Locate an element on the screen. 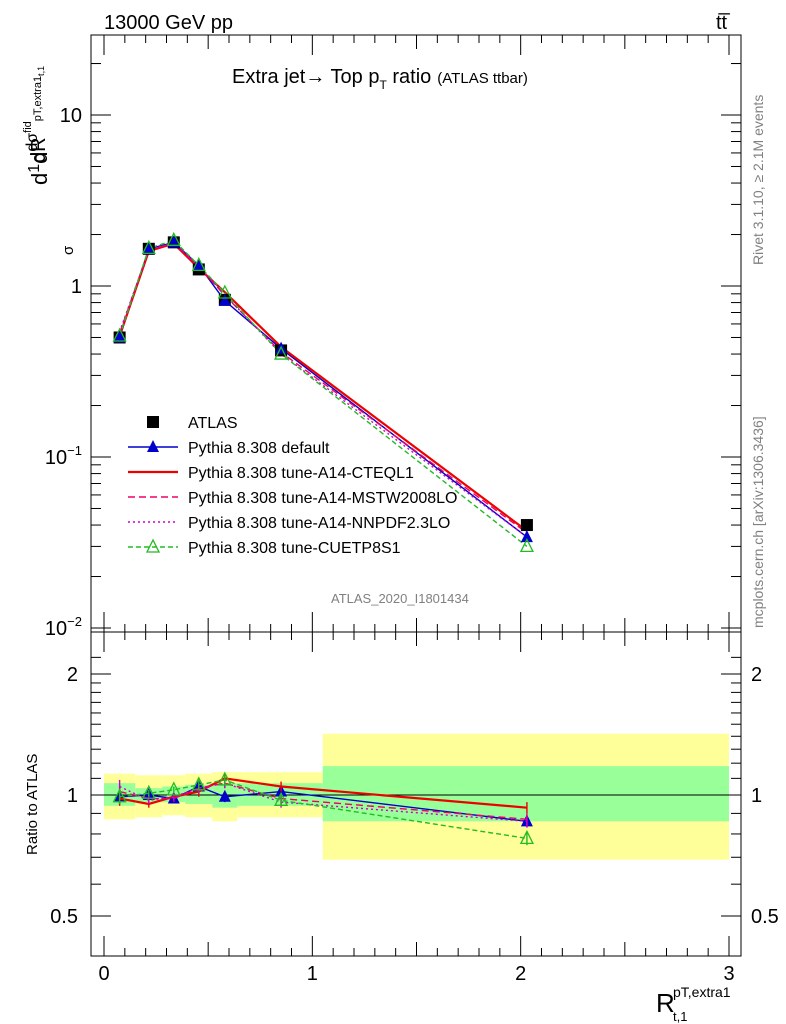 This screenshot has height=1024, width=786. legend-label: Pythia 8.308 tune-A14-MSTW2008LO is located at coordinates (322, 498).